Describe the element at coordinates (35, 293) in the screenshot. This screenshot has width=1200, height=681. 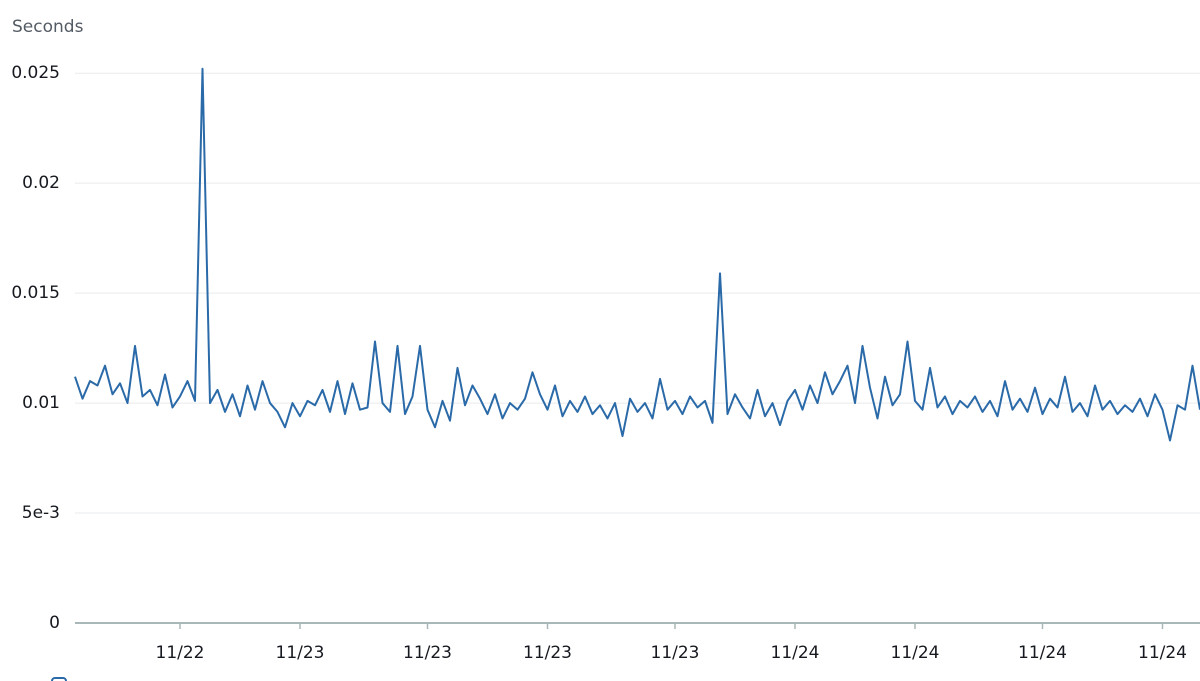
I see `y-tick-label: 0.015` at that location.